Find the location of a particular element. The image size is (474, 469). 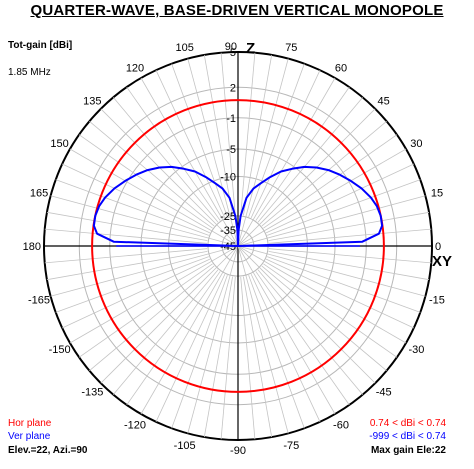

radial-tick-label: -1 is located at coordinates (231, 119).